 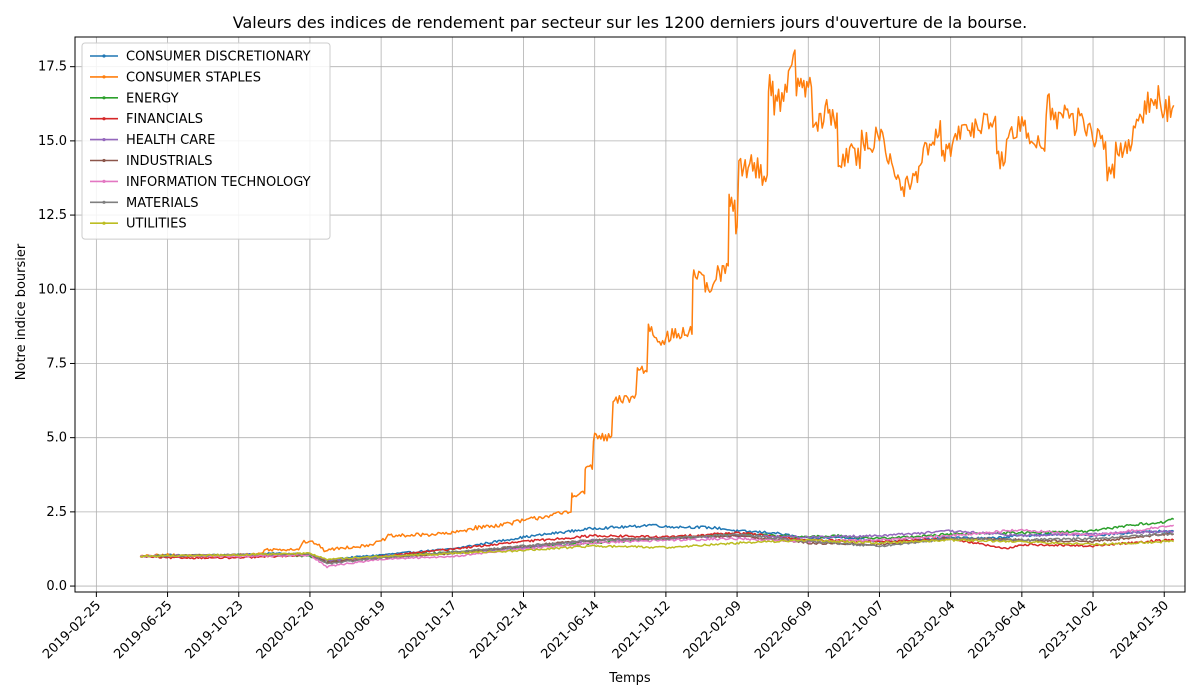 I want to click on legend-label: INDUSTRIALS, so click(x=169, y=161).